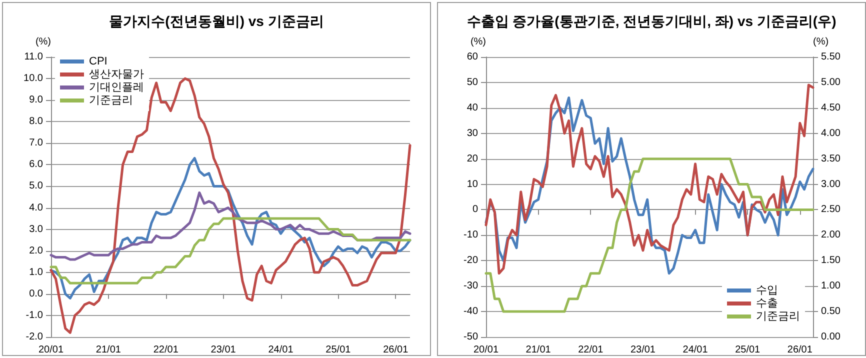  What do you see at coordinates (831, 337) in the screenshot?
I see `y2-tick-label: 0.00` at bounding box center [831, 337].